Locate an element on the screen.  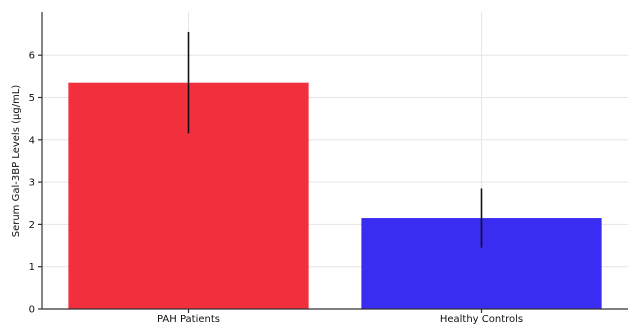
y-ticks: 0 1 2 3 4 5 6 is located at coordinates (35, 183).